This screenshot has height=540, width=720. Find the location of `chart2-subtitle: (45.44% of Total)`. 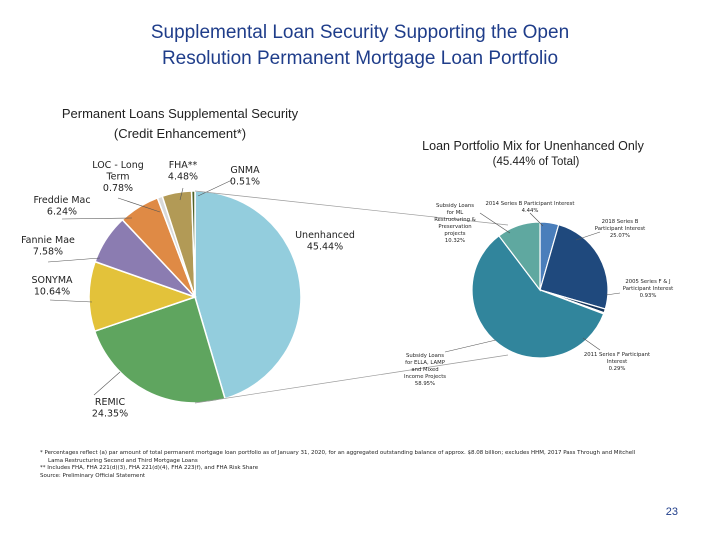

chart2-subtitle: (45.44% of Total) is located at coordinates (536, 162).